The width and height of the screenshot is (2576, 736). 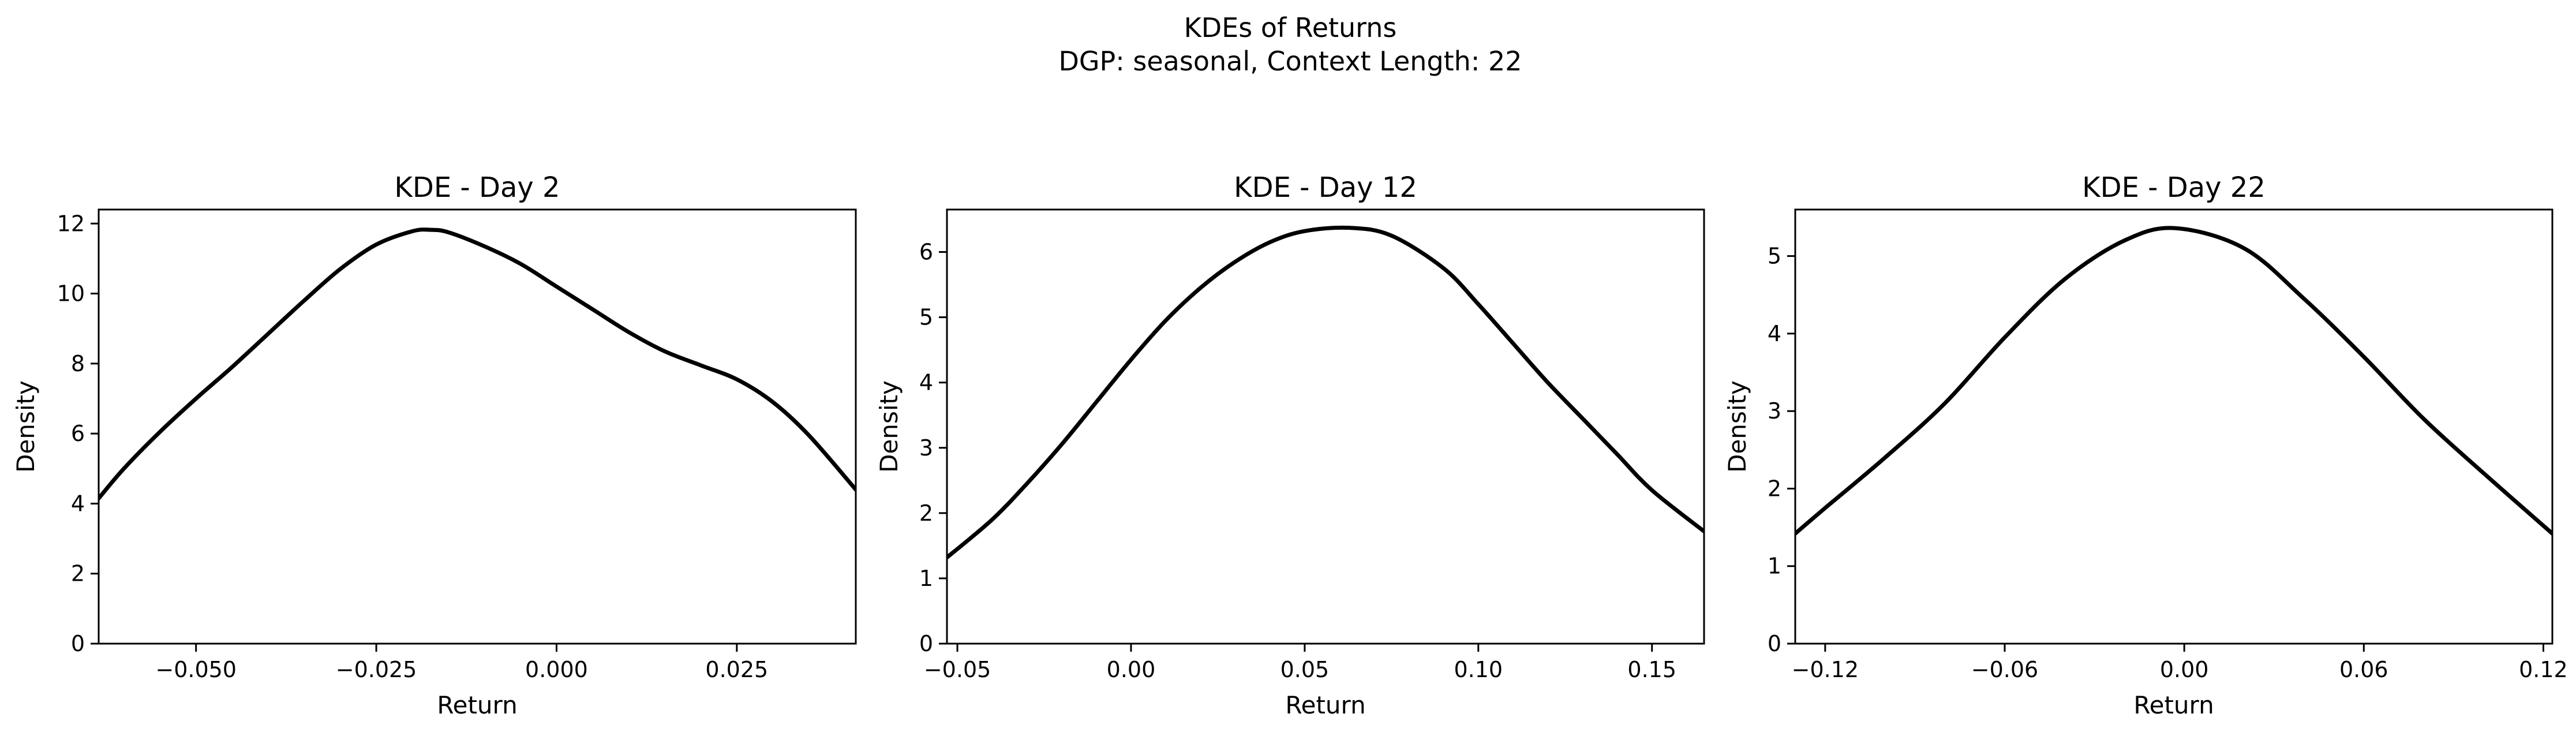 What do you see at coordinates (376, 669) in the screenshot?
I see `x-tick-label: −0.025` at bounding box center [376, 669].